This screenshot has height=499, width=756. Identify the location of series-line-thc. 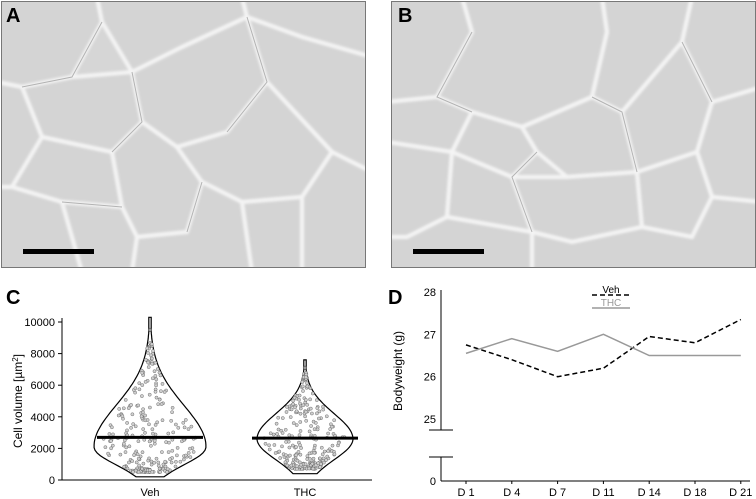
(603, 345).